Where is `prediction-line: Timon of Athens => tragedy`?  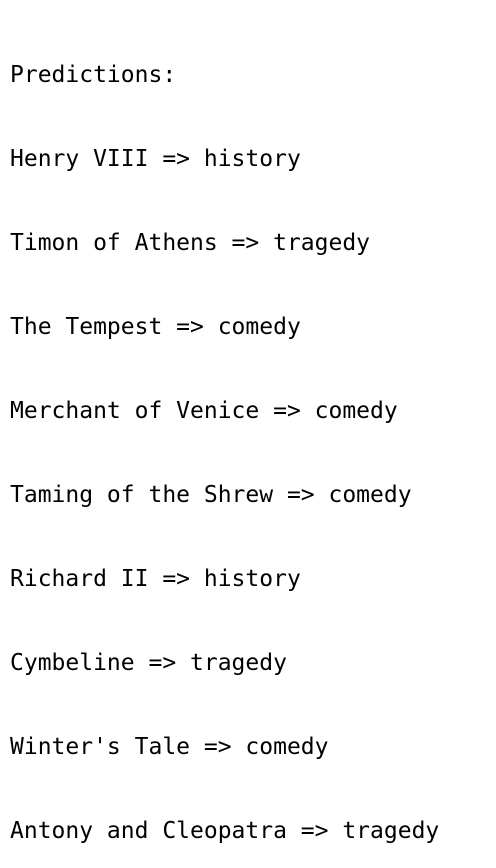
prediction-line: Timon of Athens => tragedy is located at coordinates (190, 243).